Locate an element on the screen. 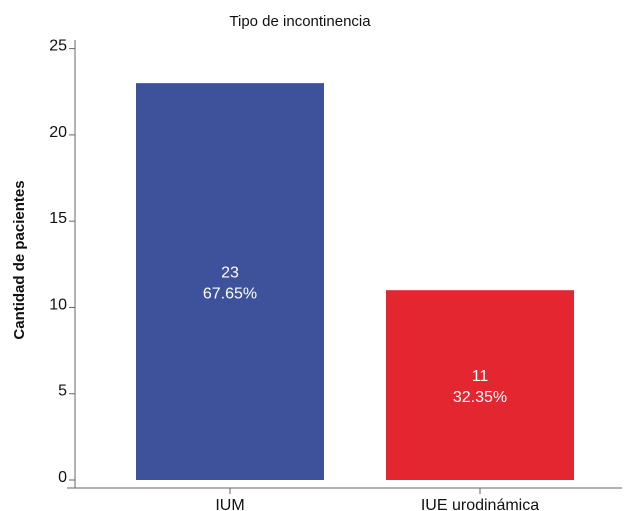 This screenshot has width=624, height=511. chart-title: Tipo de incontinencia is located at coordinates (300, 21).